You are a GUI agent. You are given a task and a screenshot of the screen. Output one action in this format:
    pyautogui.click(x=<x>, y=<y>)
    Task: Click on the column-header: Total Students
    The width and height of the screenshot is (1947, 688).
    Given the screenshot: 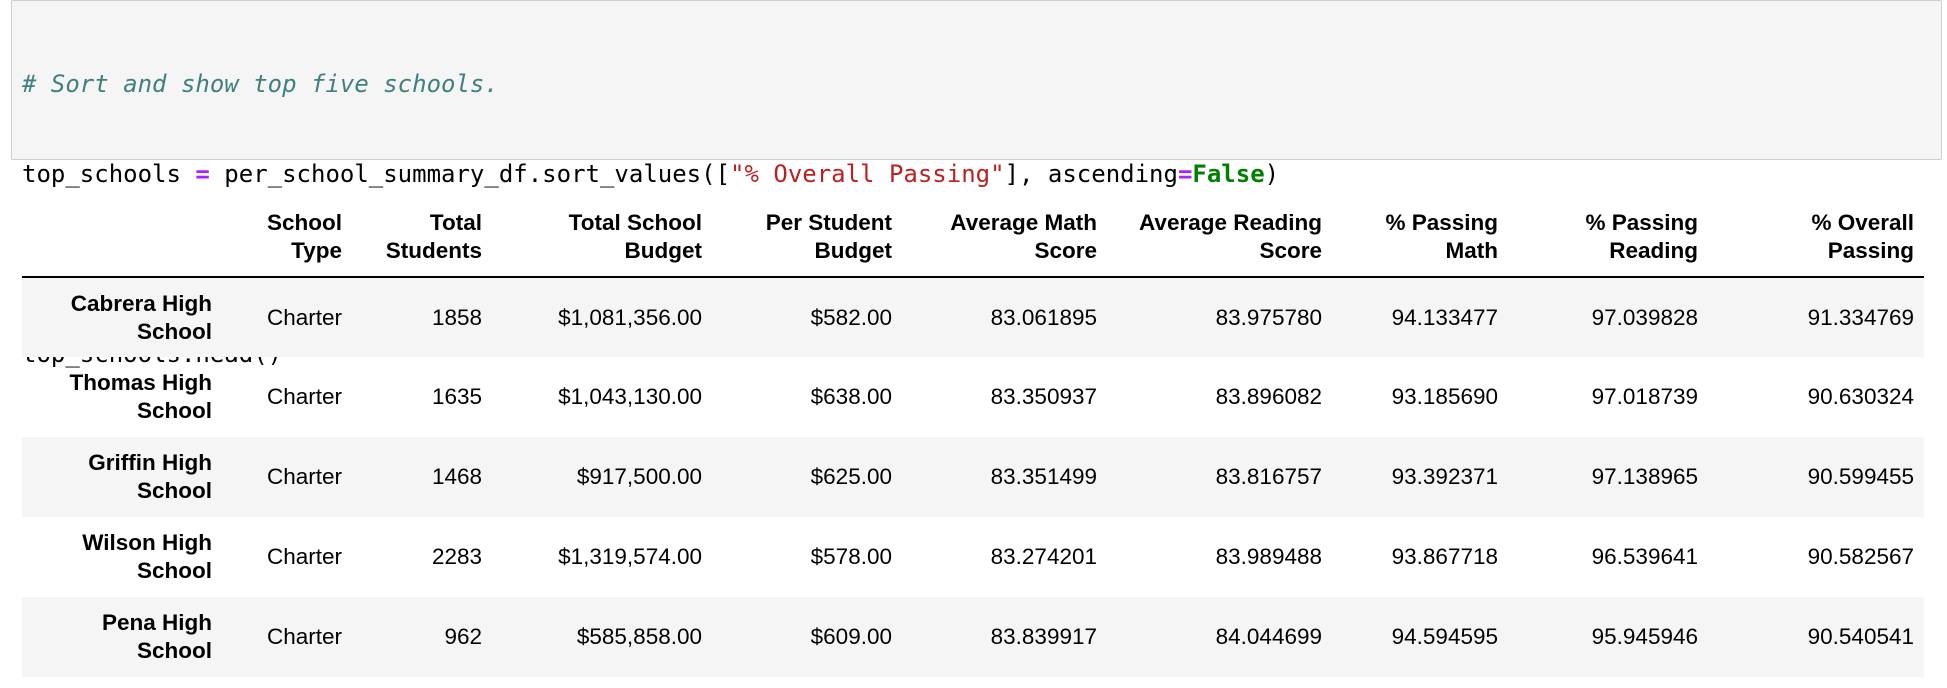 What is the action you would take?
    pyautogui.click(x=422, y=239)
    